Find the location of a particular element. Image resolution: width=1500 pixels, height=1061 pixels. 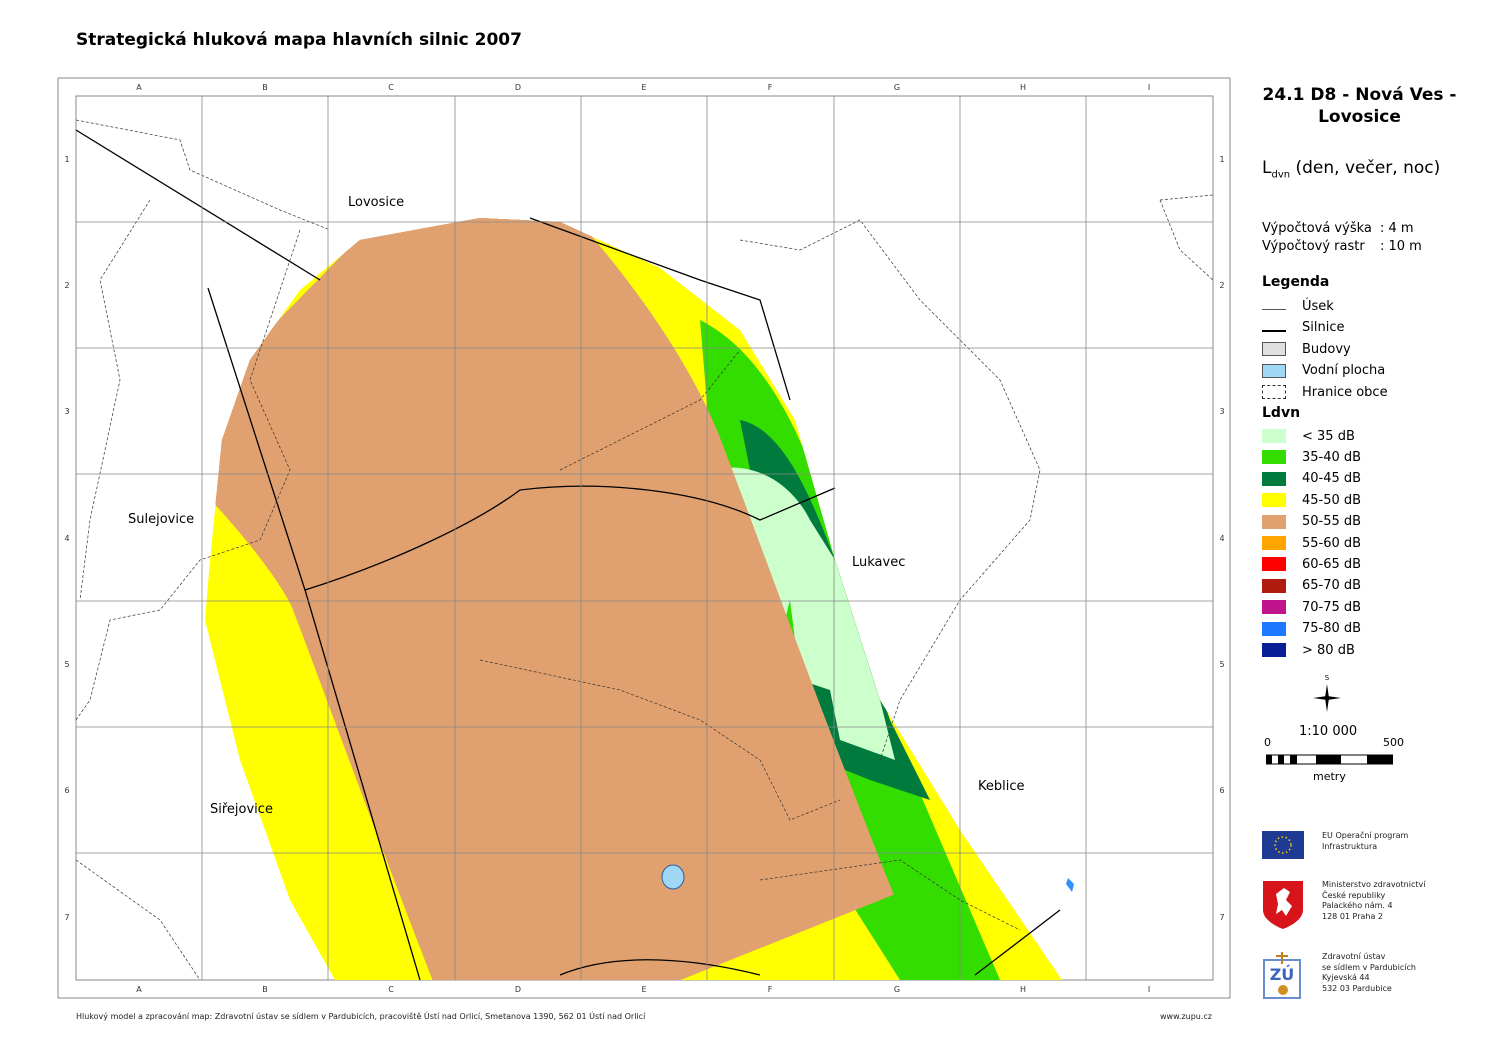

legend-item: Silnice is located at coordinates (1303, 328).